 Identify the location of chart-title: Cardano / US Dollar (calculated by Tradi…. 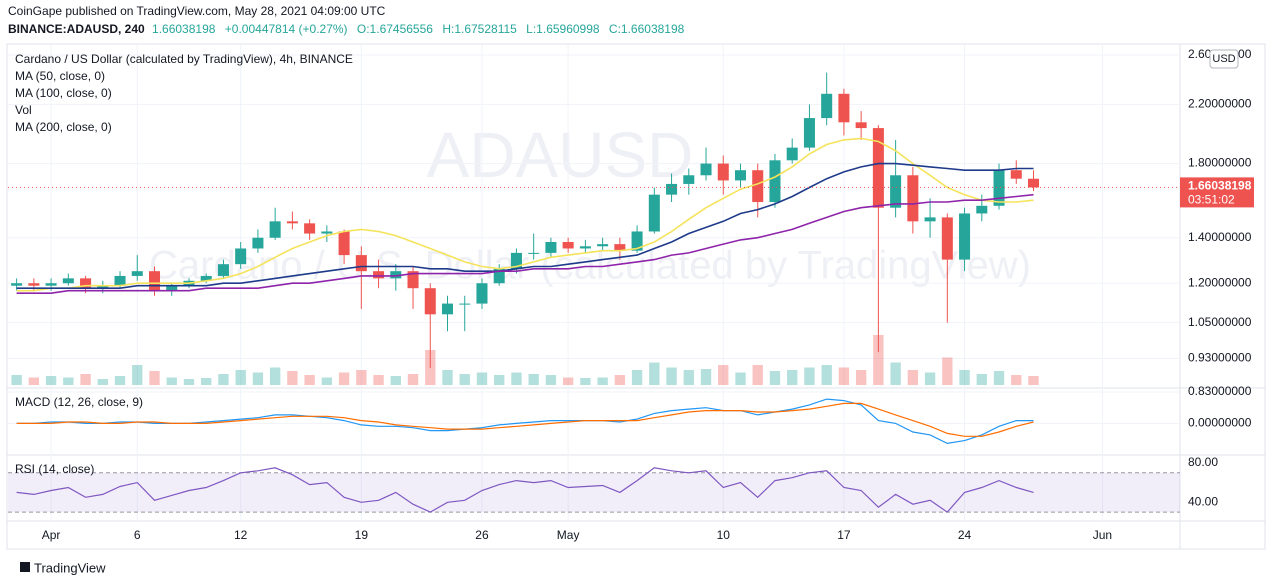
(184, 59).